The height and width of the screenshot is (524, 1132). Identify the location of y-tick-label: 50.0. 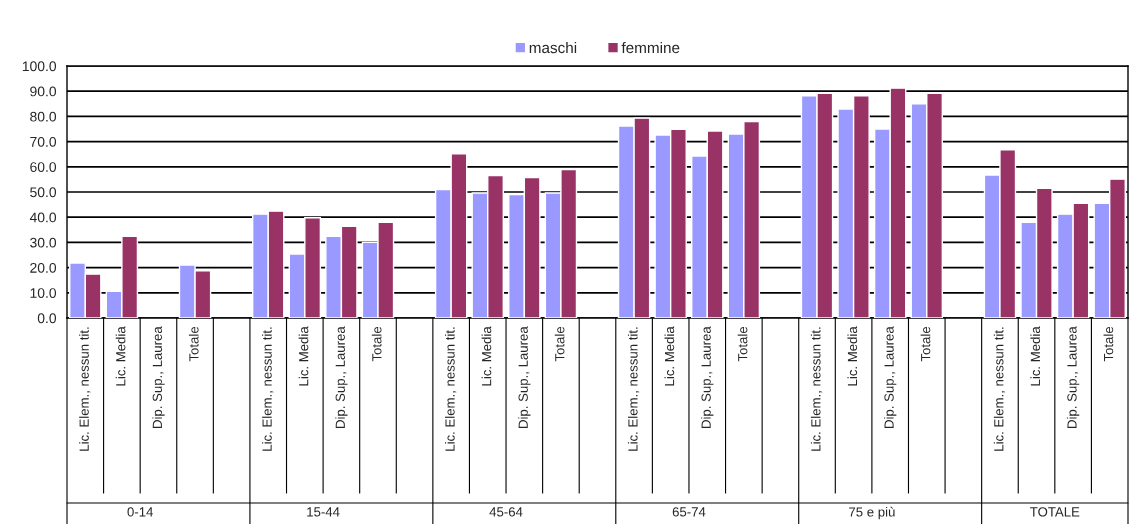
(43, 192).